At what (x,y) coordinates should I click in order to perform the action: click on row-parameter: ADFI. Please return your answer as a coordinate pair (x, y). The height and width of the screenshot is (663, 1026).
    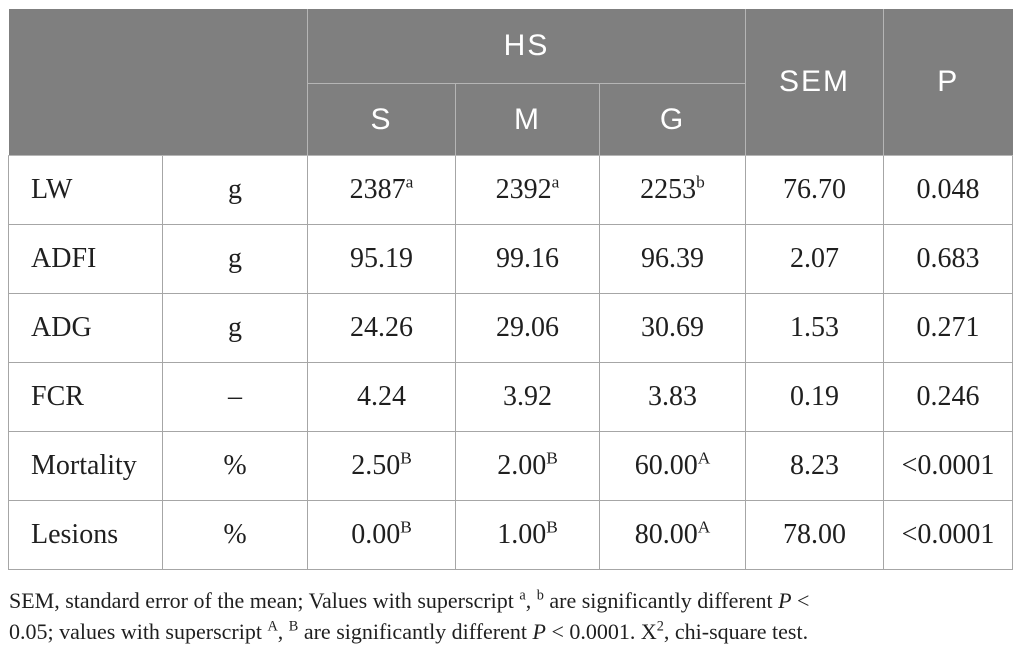
    Looking at the image, I should click on (85, 259).